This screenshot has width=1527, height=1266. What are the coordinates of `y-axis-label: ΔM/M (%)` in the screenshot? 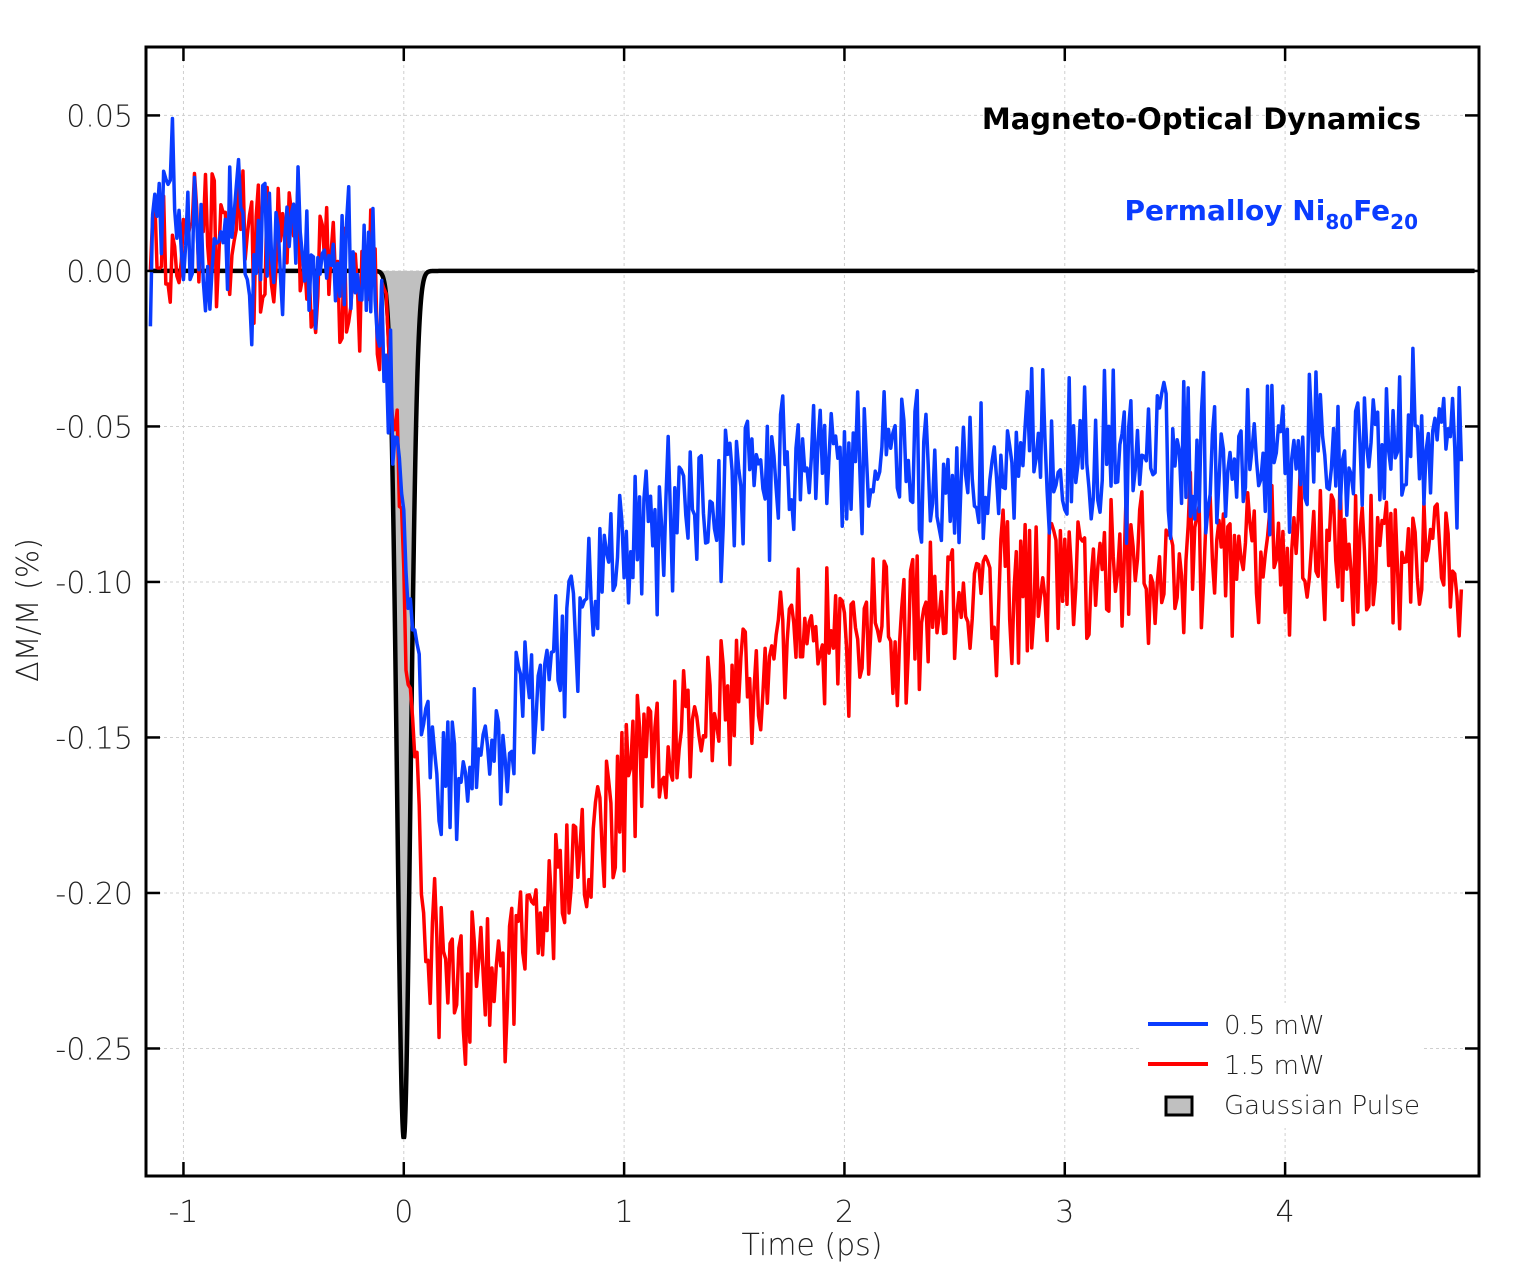 It's located at (28, 610).